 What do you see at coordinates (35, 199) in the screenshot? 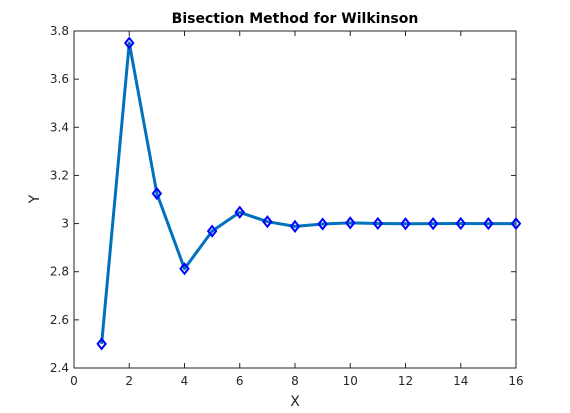
I see `y-axis-label: Y` at bounding box center [35, 199].